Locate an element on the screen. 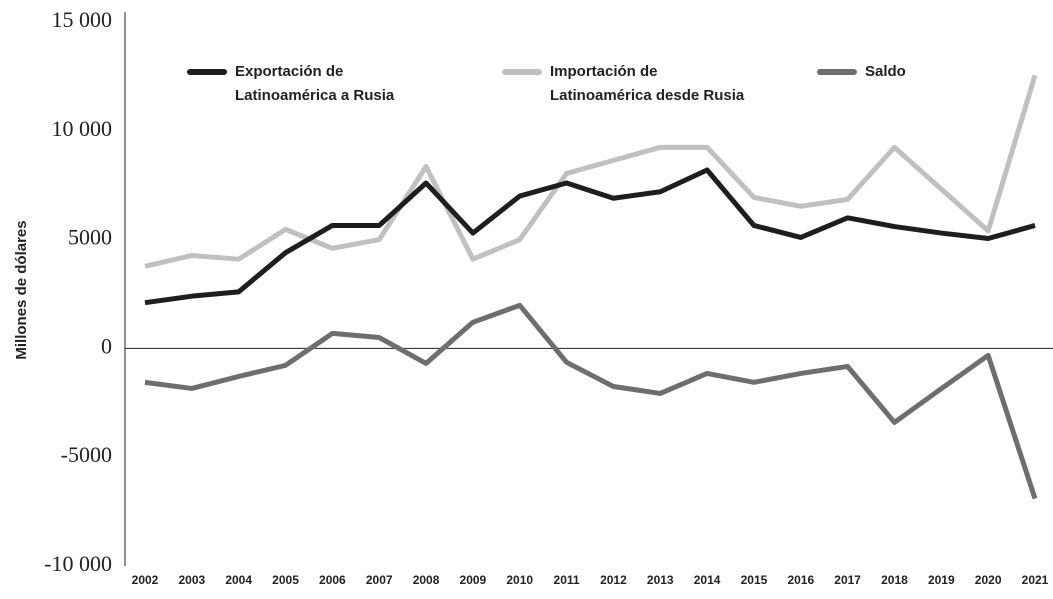 The height and width of the screenshot is (599, 1053). x-tick-label: 2002 is located at coordinates (145, 580).